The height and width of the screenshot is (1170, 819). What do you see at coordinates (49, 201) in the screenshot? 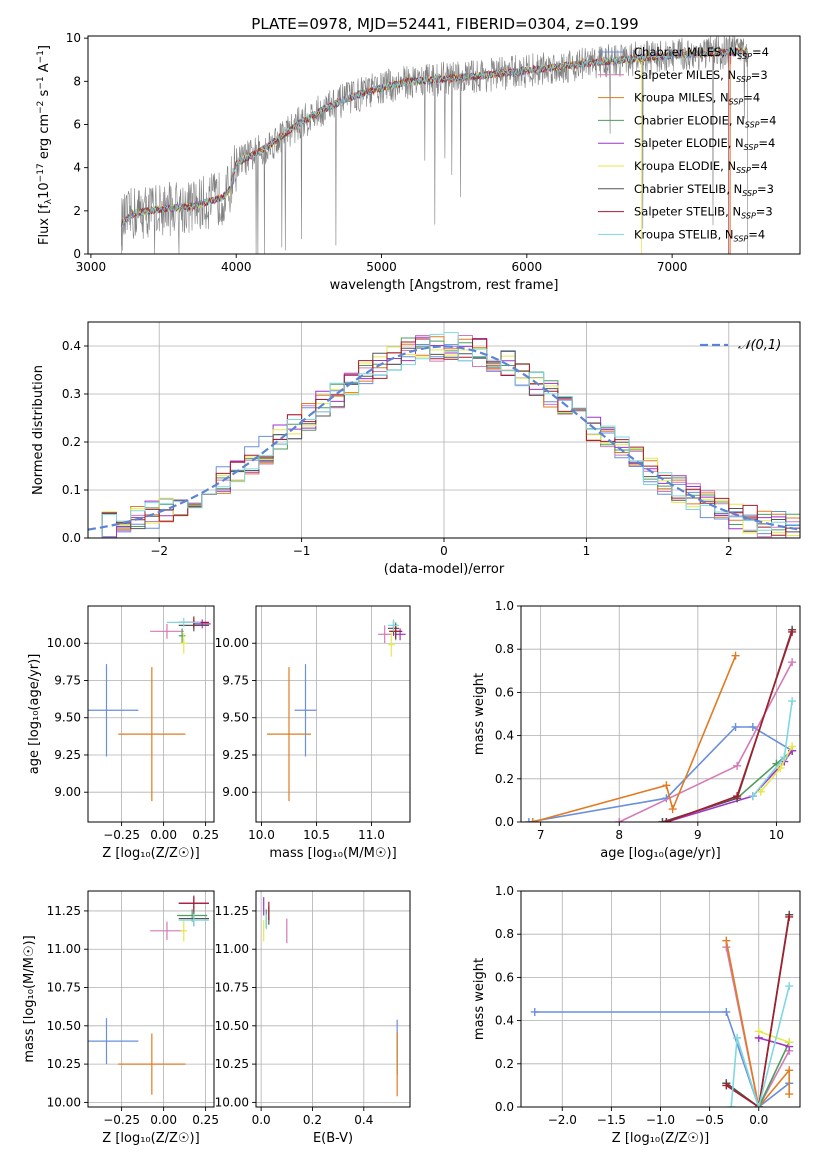
I see `y-label-part: λ` at bounding box center [49, 201].